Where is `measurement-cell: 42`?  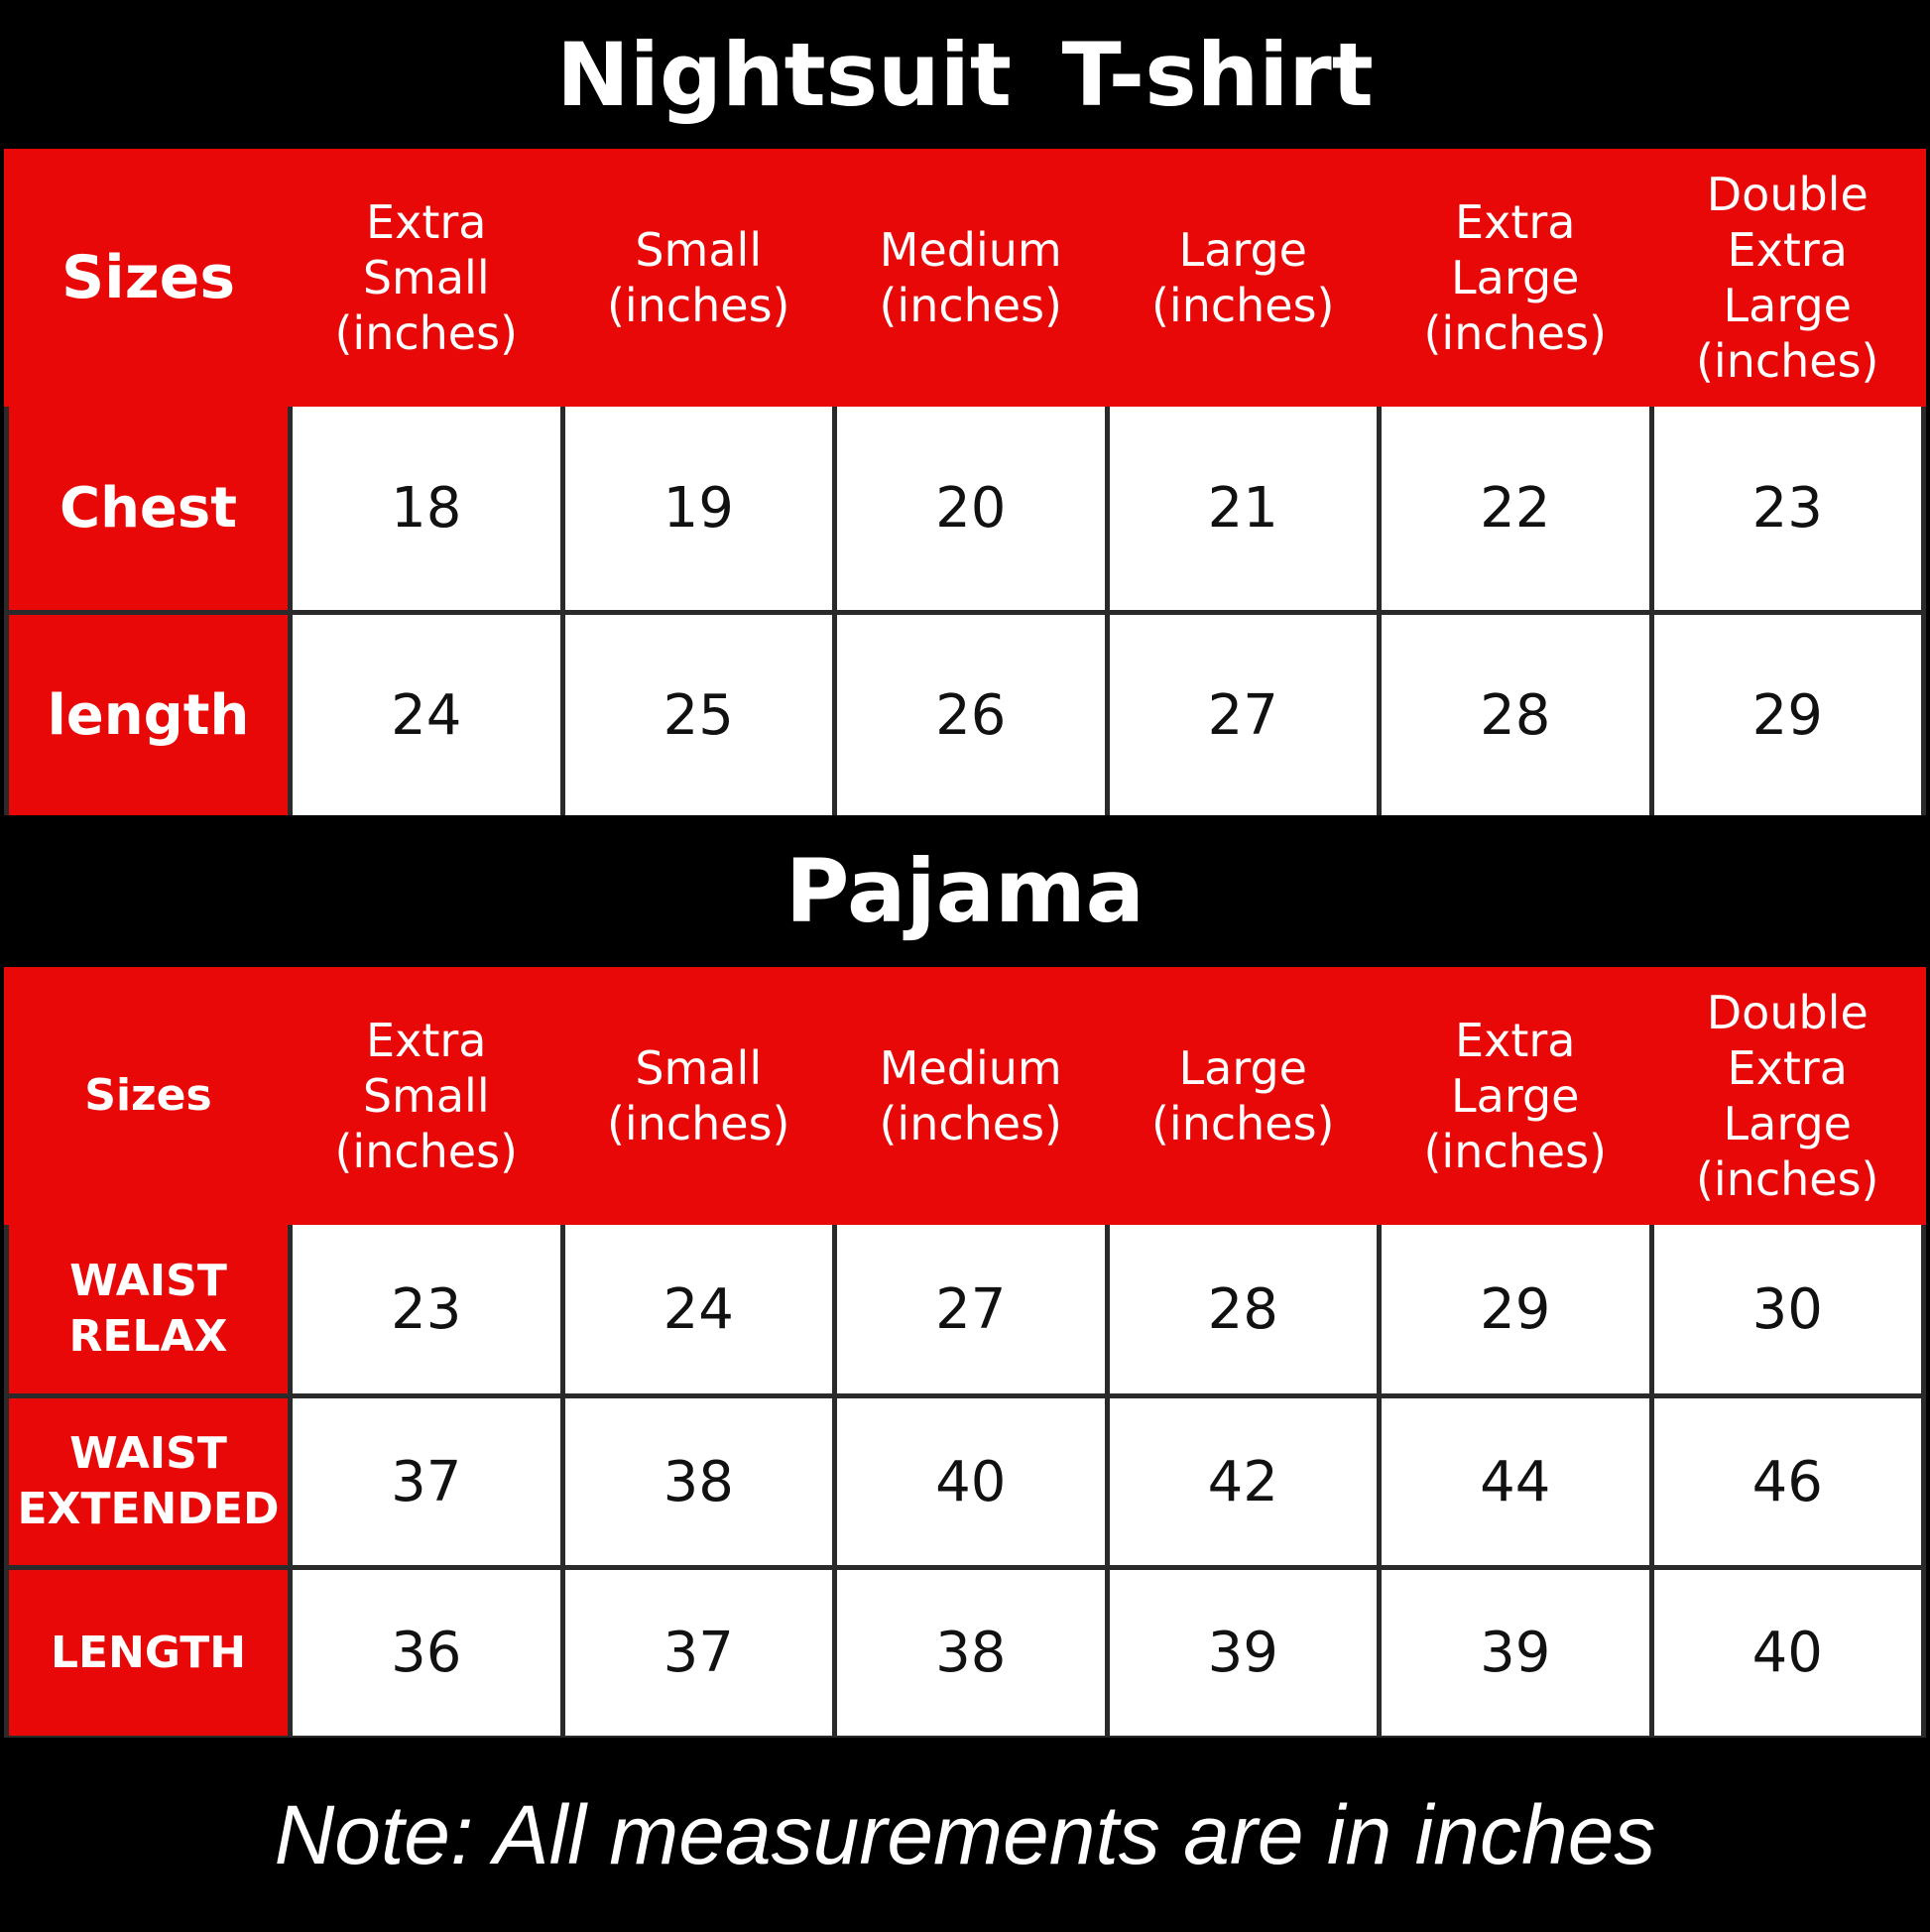
measurement-cell: 42 is located at coordinates (1243, 1481).